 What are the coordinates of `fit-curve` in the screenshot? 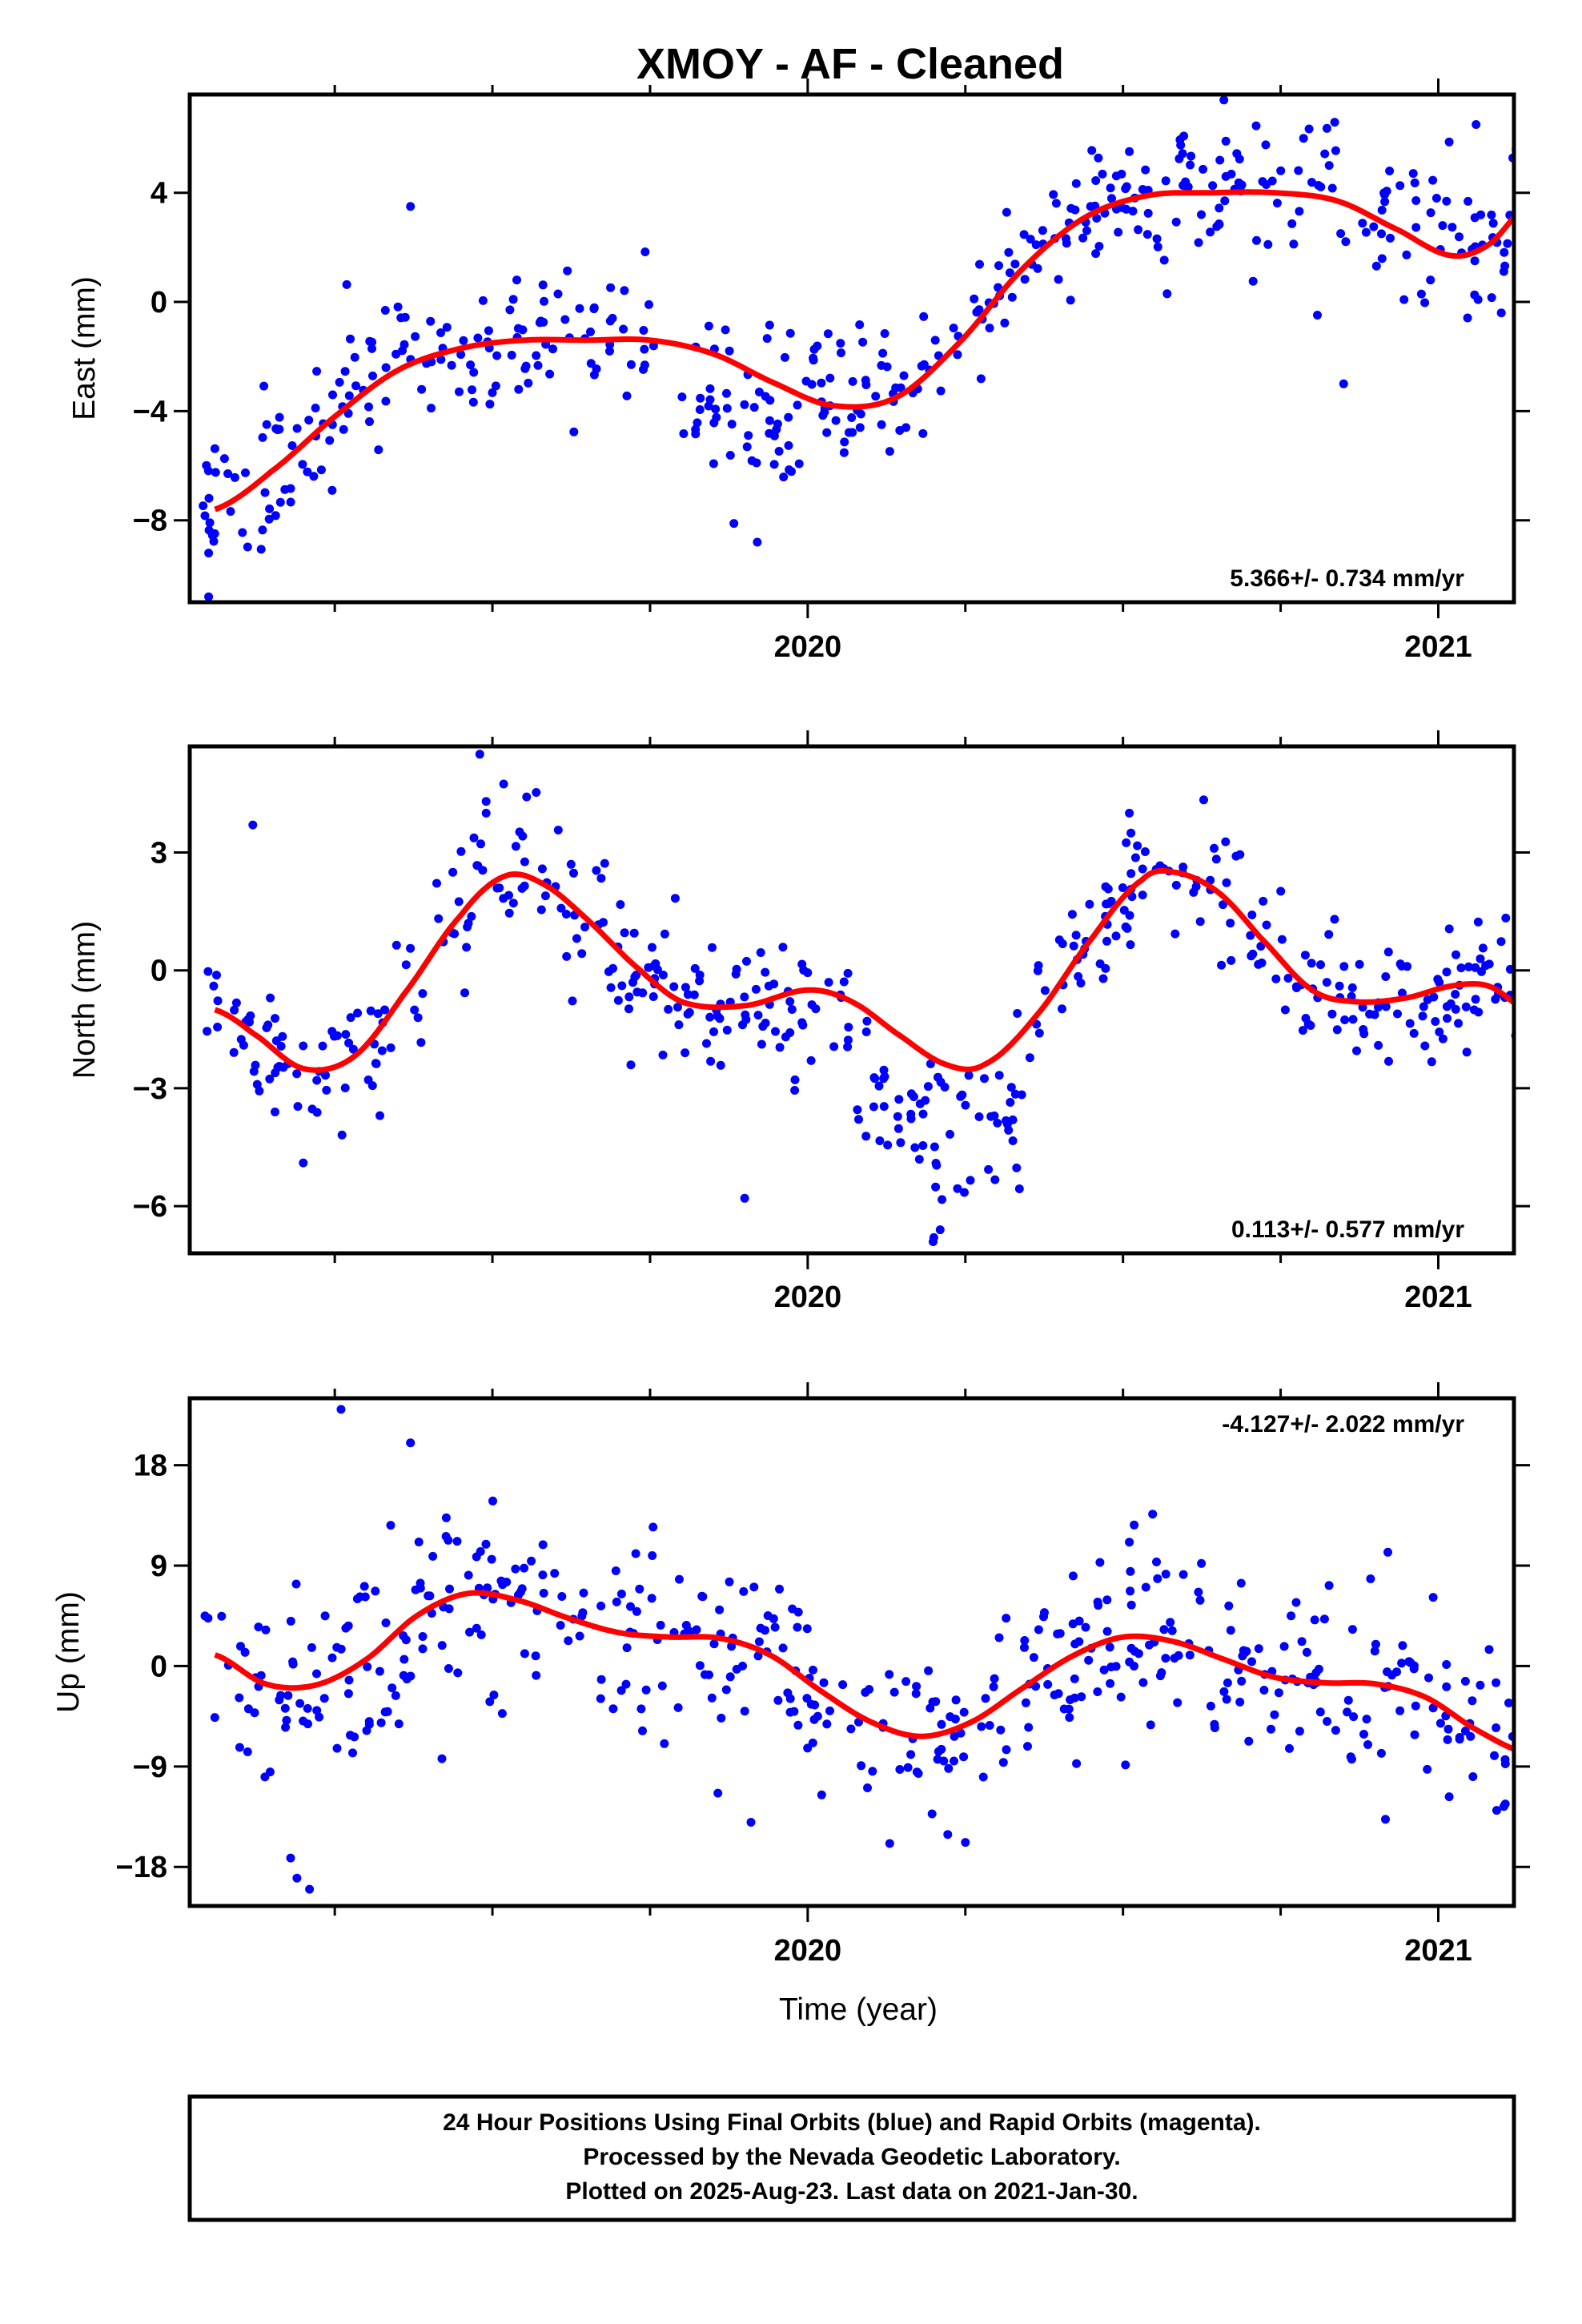 It's located at (864, 1671).